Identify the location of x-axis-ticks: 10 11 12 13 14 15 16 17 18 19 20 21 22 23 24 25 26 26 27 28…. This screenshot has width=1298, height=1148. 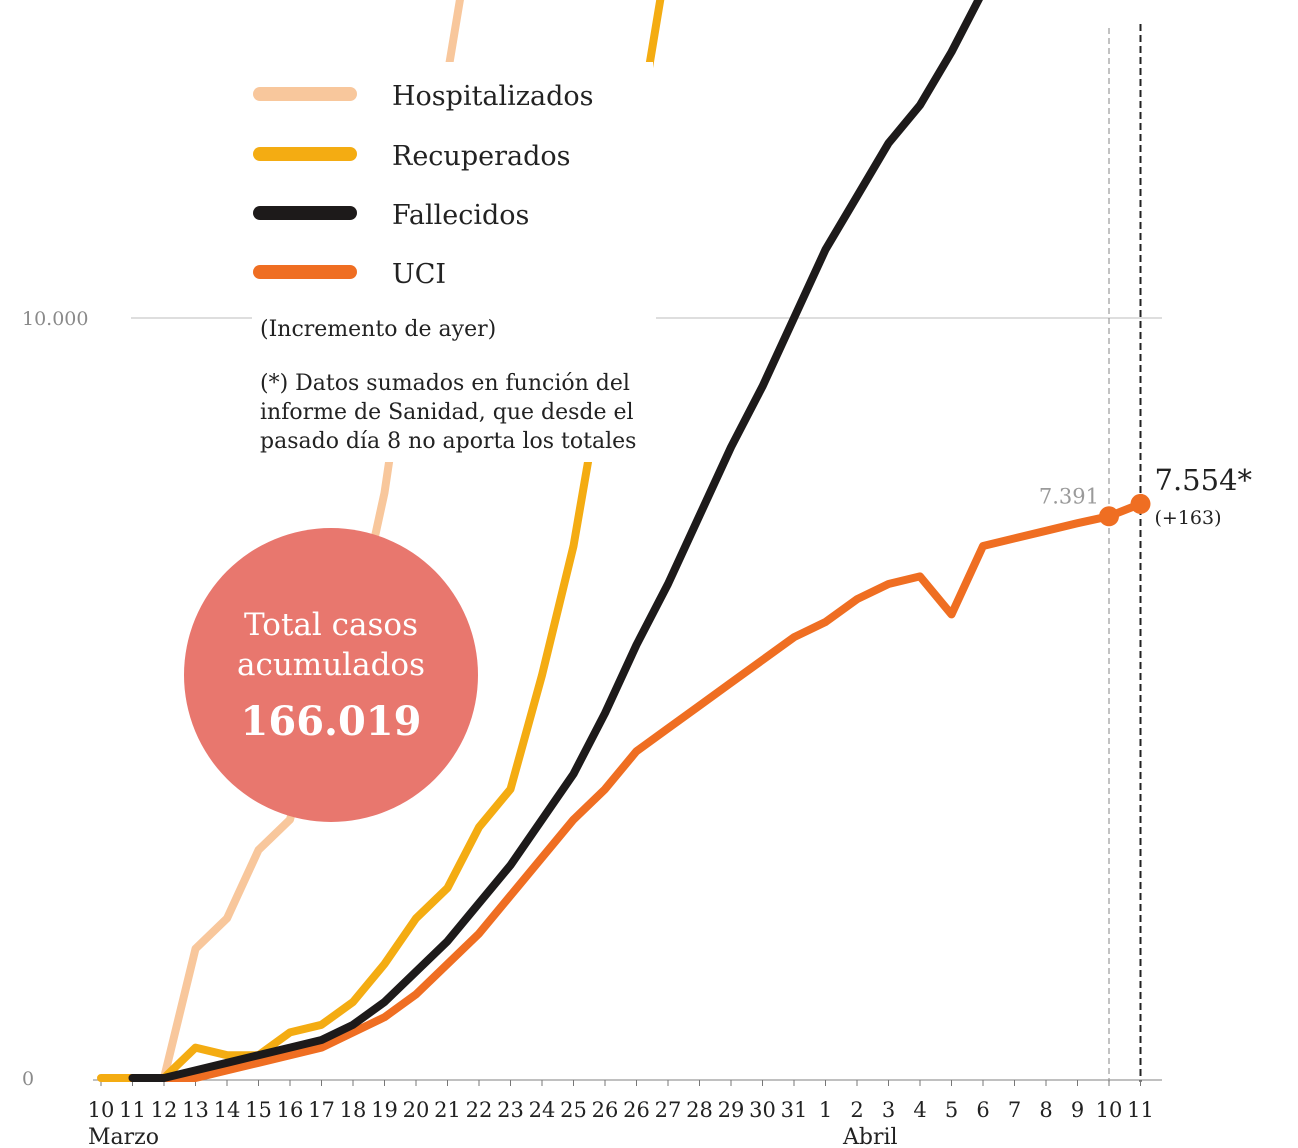
(621, 1114).